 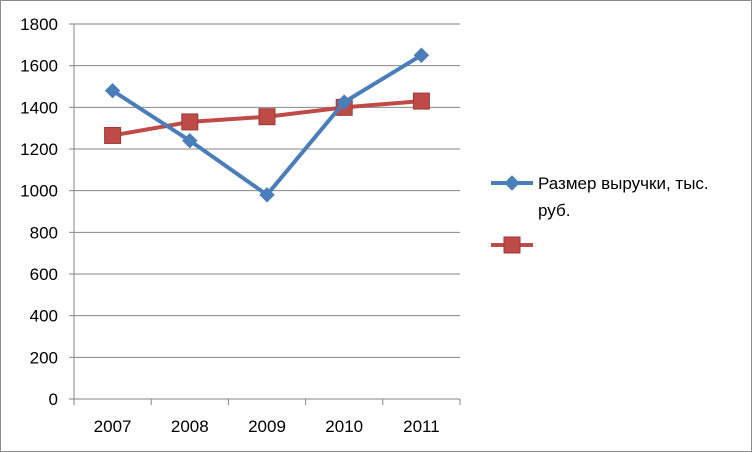 I want to click on y-tick-label: 1600, so click(x=39, y=66).